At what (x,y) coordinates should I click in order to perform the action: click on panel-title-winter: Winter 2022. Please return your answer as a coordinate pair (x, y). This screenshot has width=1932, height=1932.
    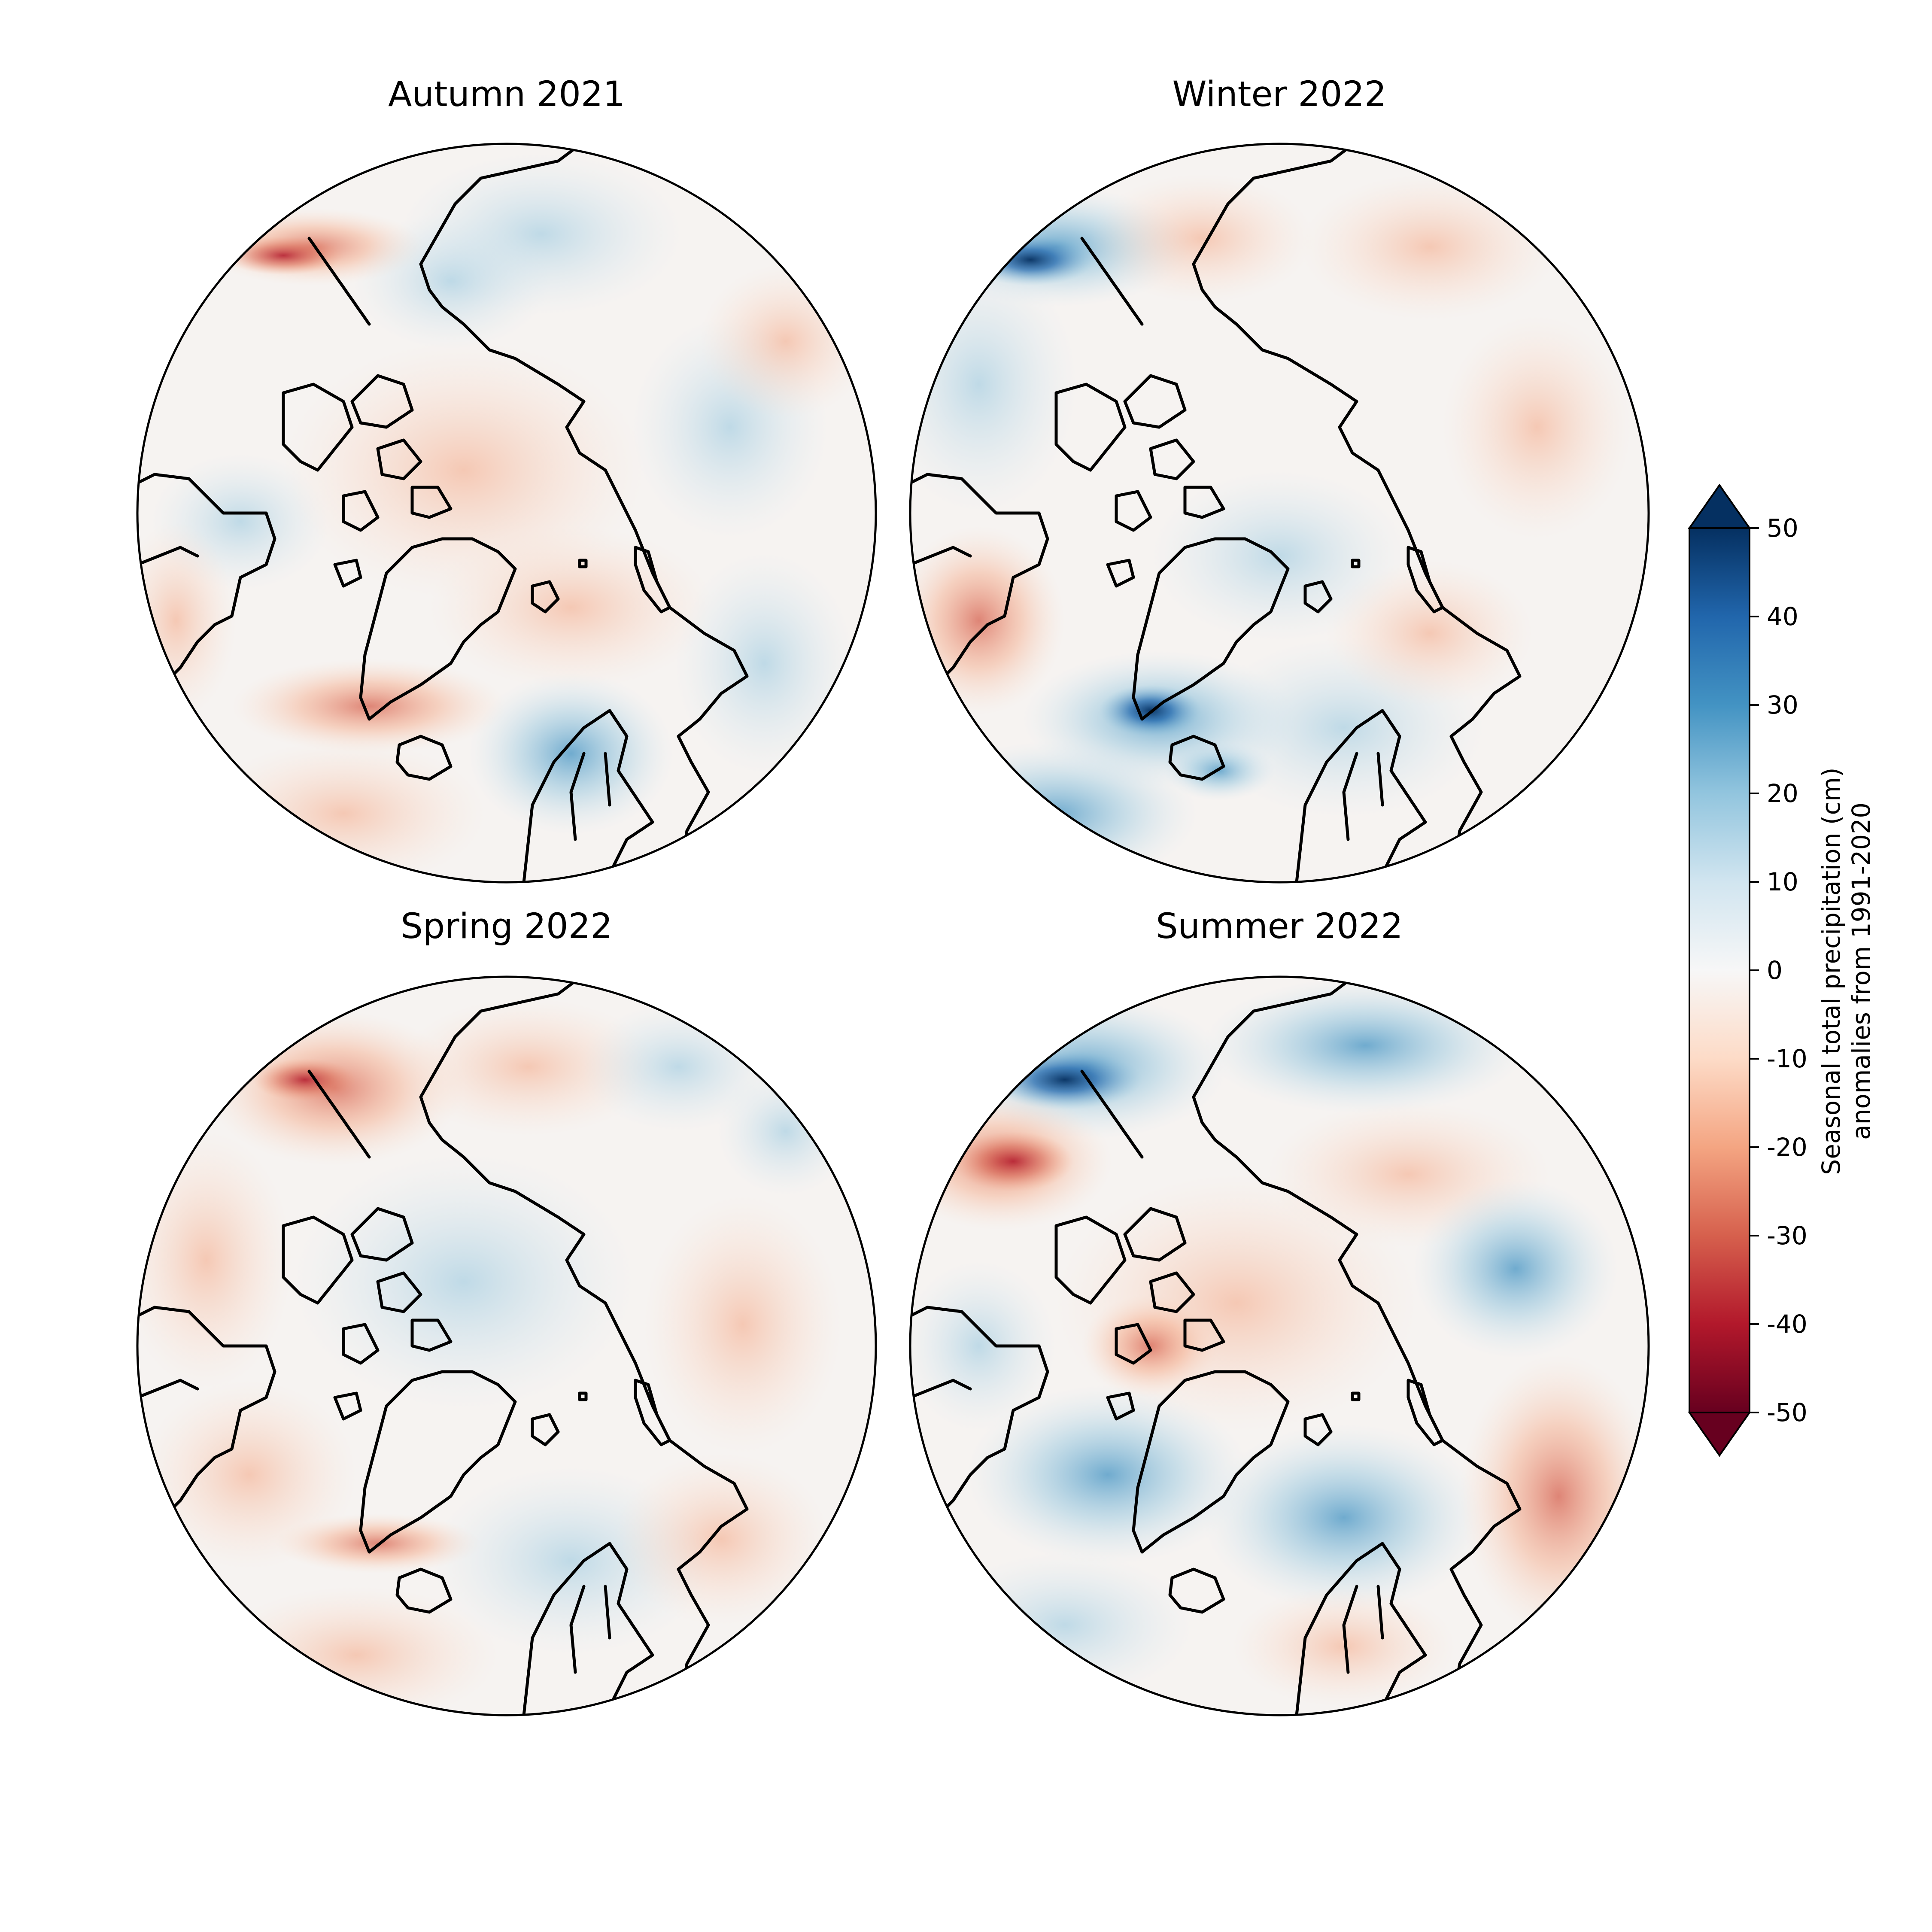
    Looking at the image, I should click on (1280, 94).